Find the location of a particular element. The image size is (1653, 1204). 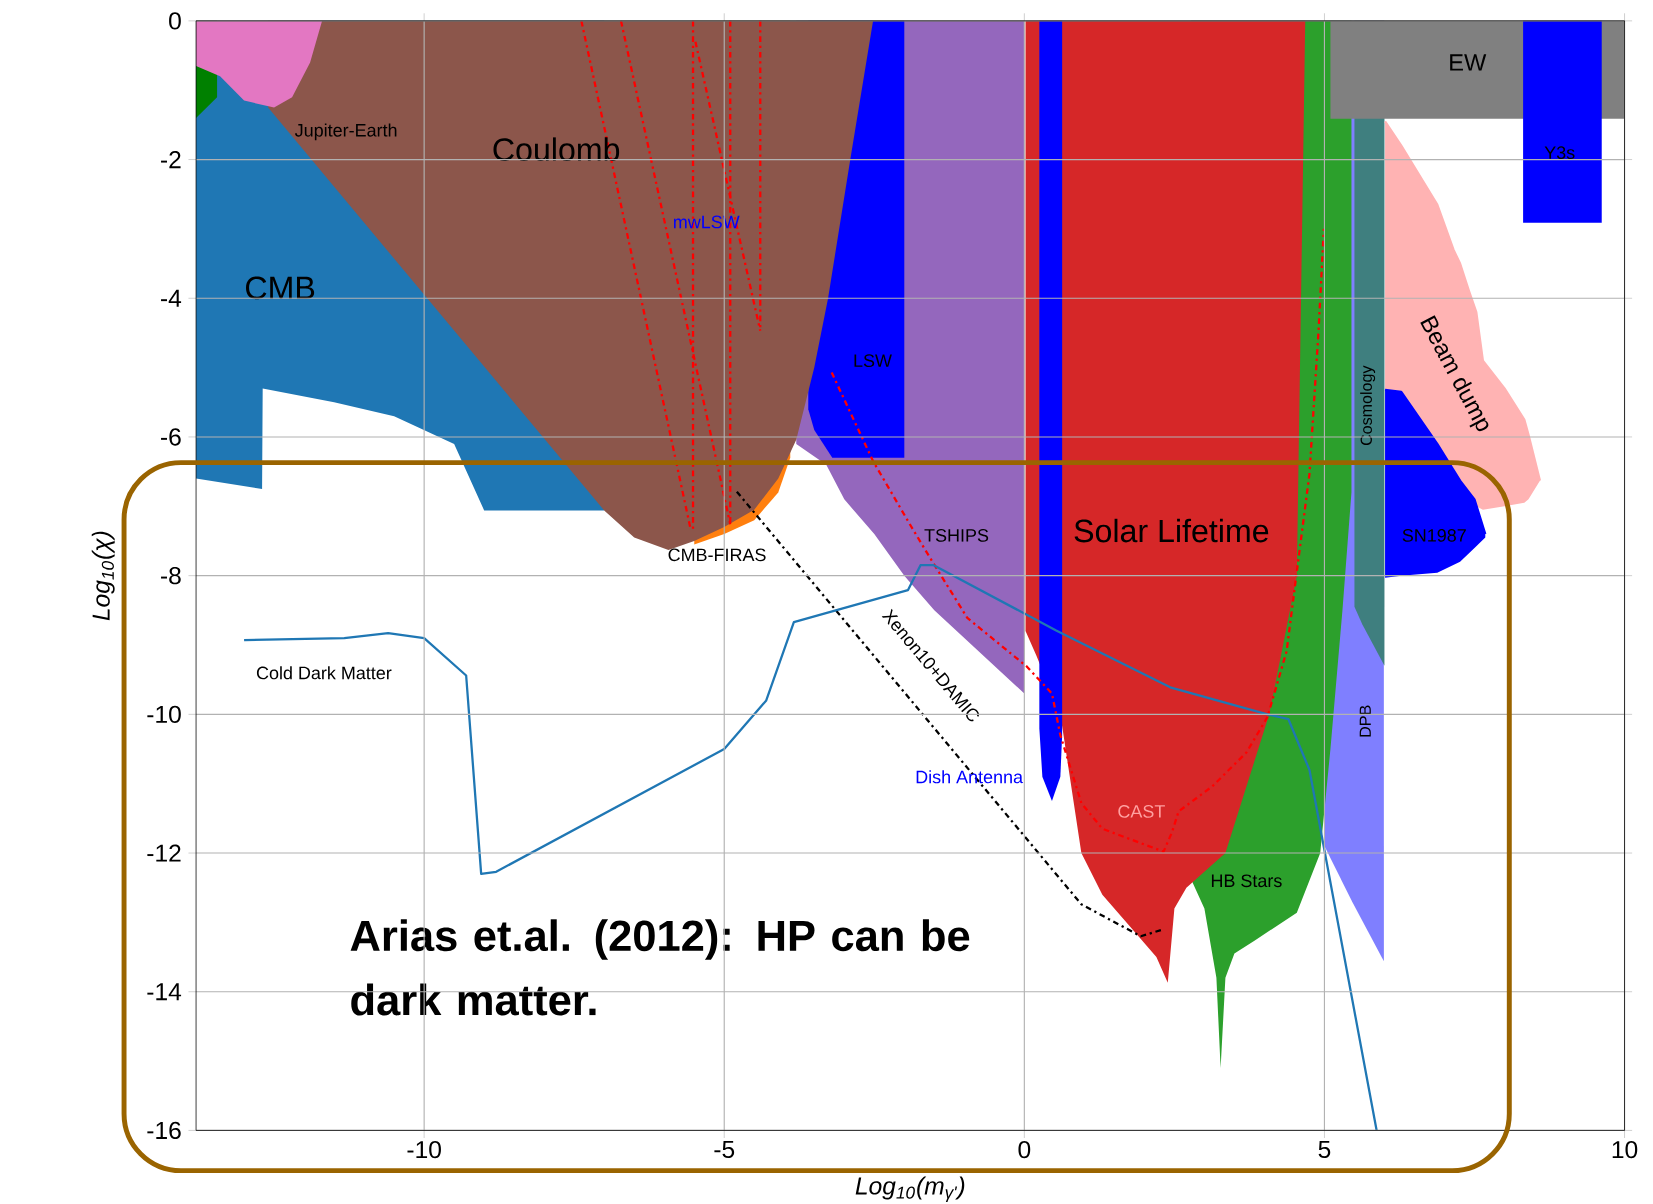

annotation: Beam dump is located at coordinates (1454, 372).